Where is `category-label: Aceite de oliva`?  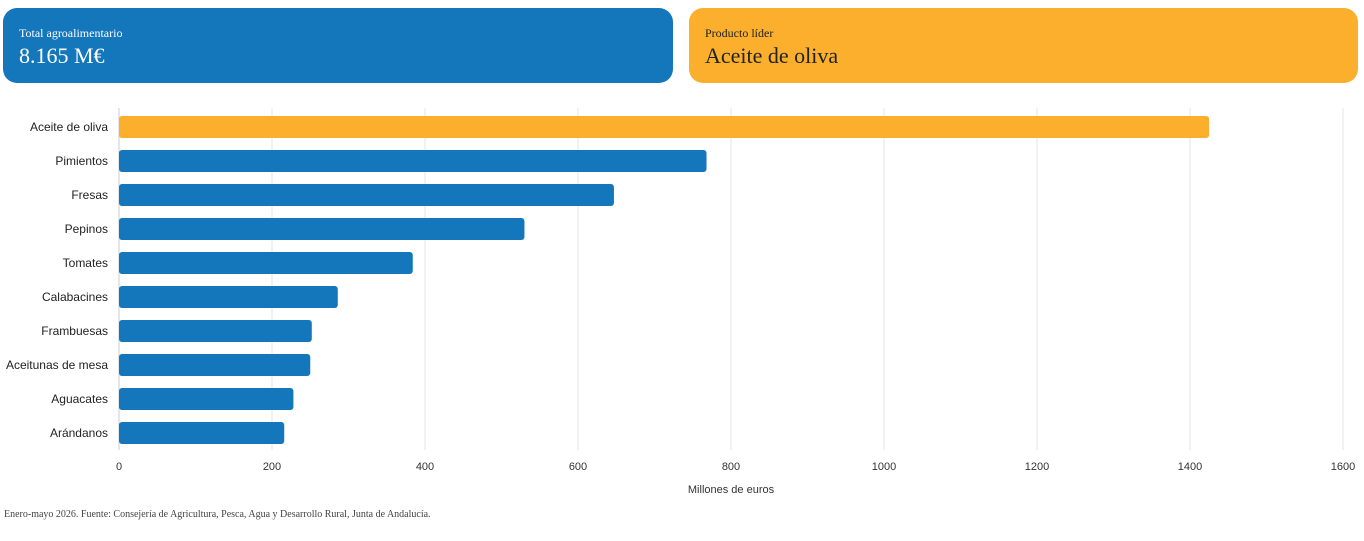
category-label: Aceite de oliva is located at coordinates (69, 127).